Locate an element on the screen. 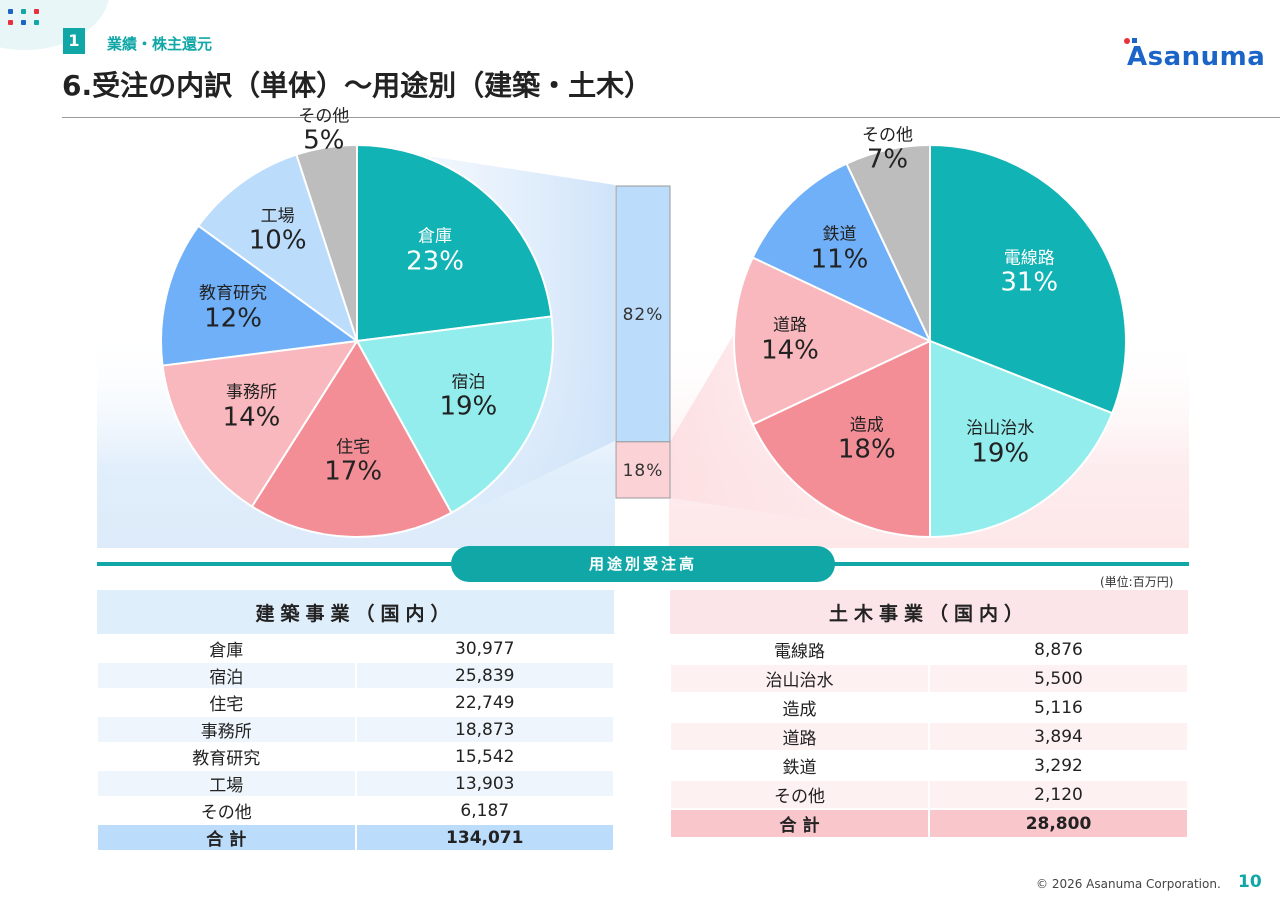 The image size is (1280, 904). civil-total-label: 合 計 is located at coordinates (799, 823).